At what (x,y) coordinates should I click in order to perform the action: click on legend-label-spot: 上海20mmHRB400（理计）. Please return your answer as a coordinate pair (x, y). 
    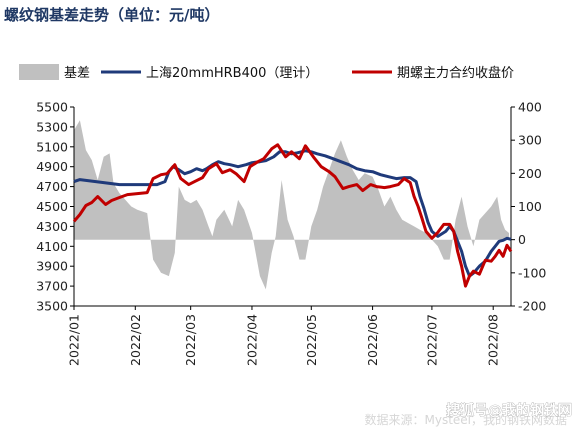
    Looking at the image, I should click on (232, 73).